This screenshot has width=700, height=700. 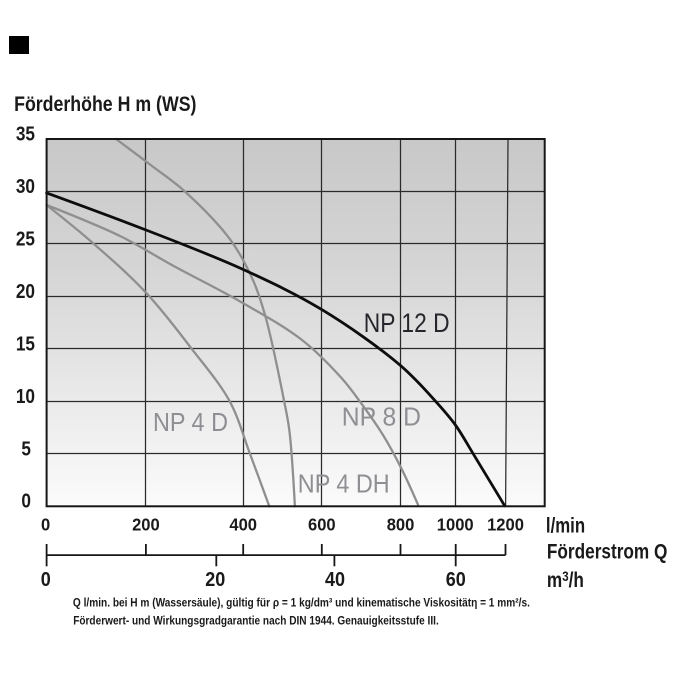 What do you see at coordinates (456, 580) in the screenshot?
I see `svg-text: 60` at bounding box center [456, 580].